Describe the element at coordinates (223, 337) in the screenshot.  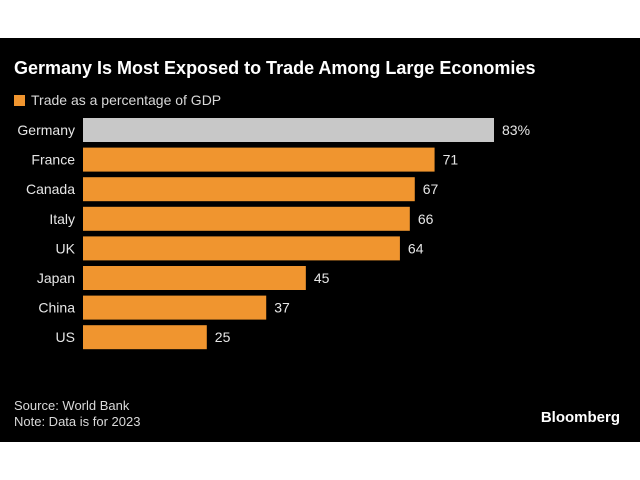
I see `value-label: 25` at that location.